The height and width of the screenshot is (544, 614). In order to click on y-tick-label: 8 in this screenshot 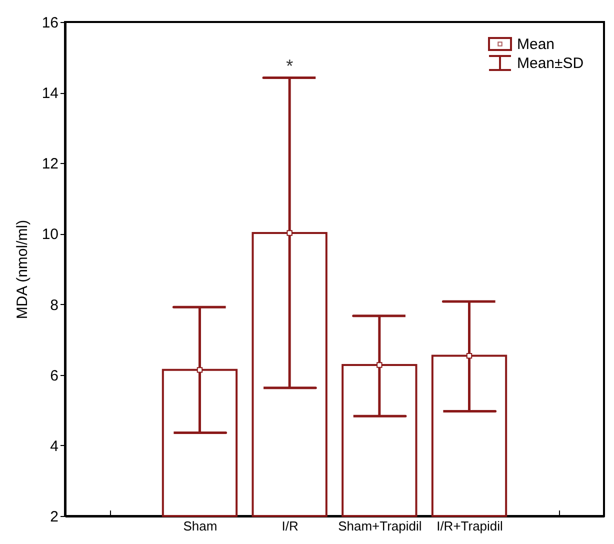, I will do `click(54, 305)`.